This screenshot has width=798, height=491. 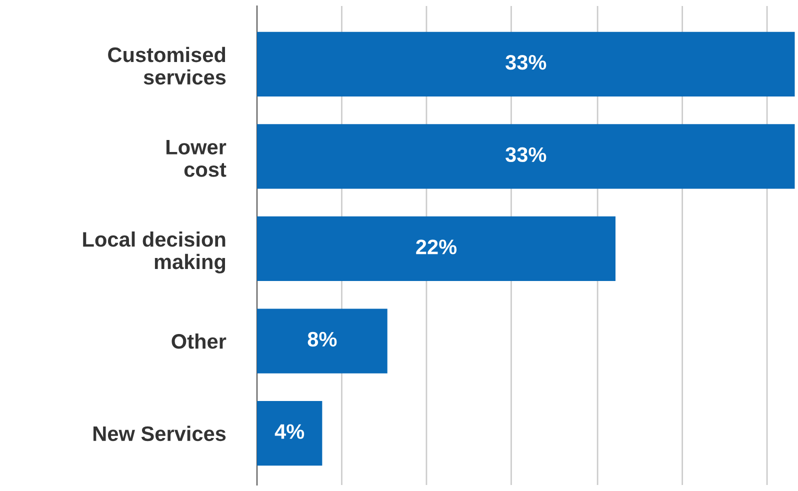 I want to click on data-label: 22%, so click(x=436, y=247).